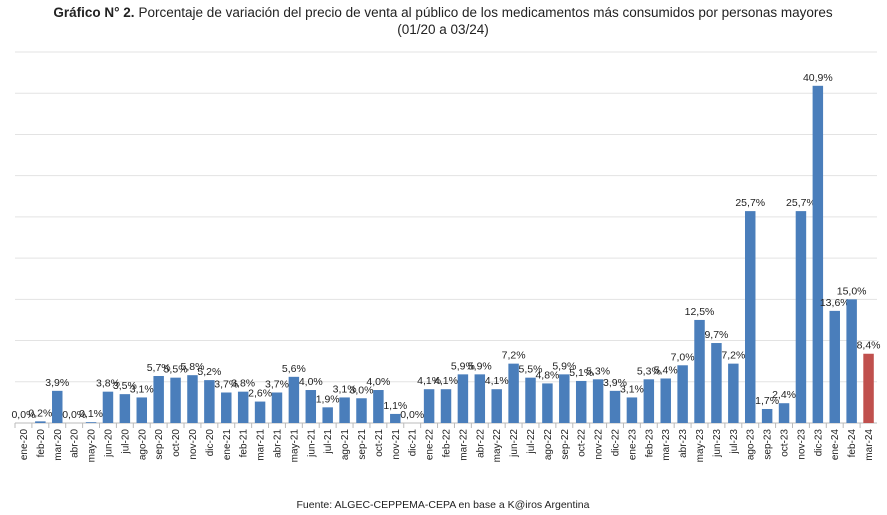  I want to click on x-tick-label: mar-23, so click(666, 445).